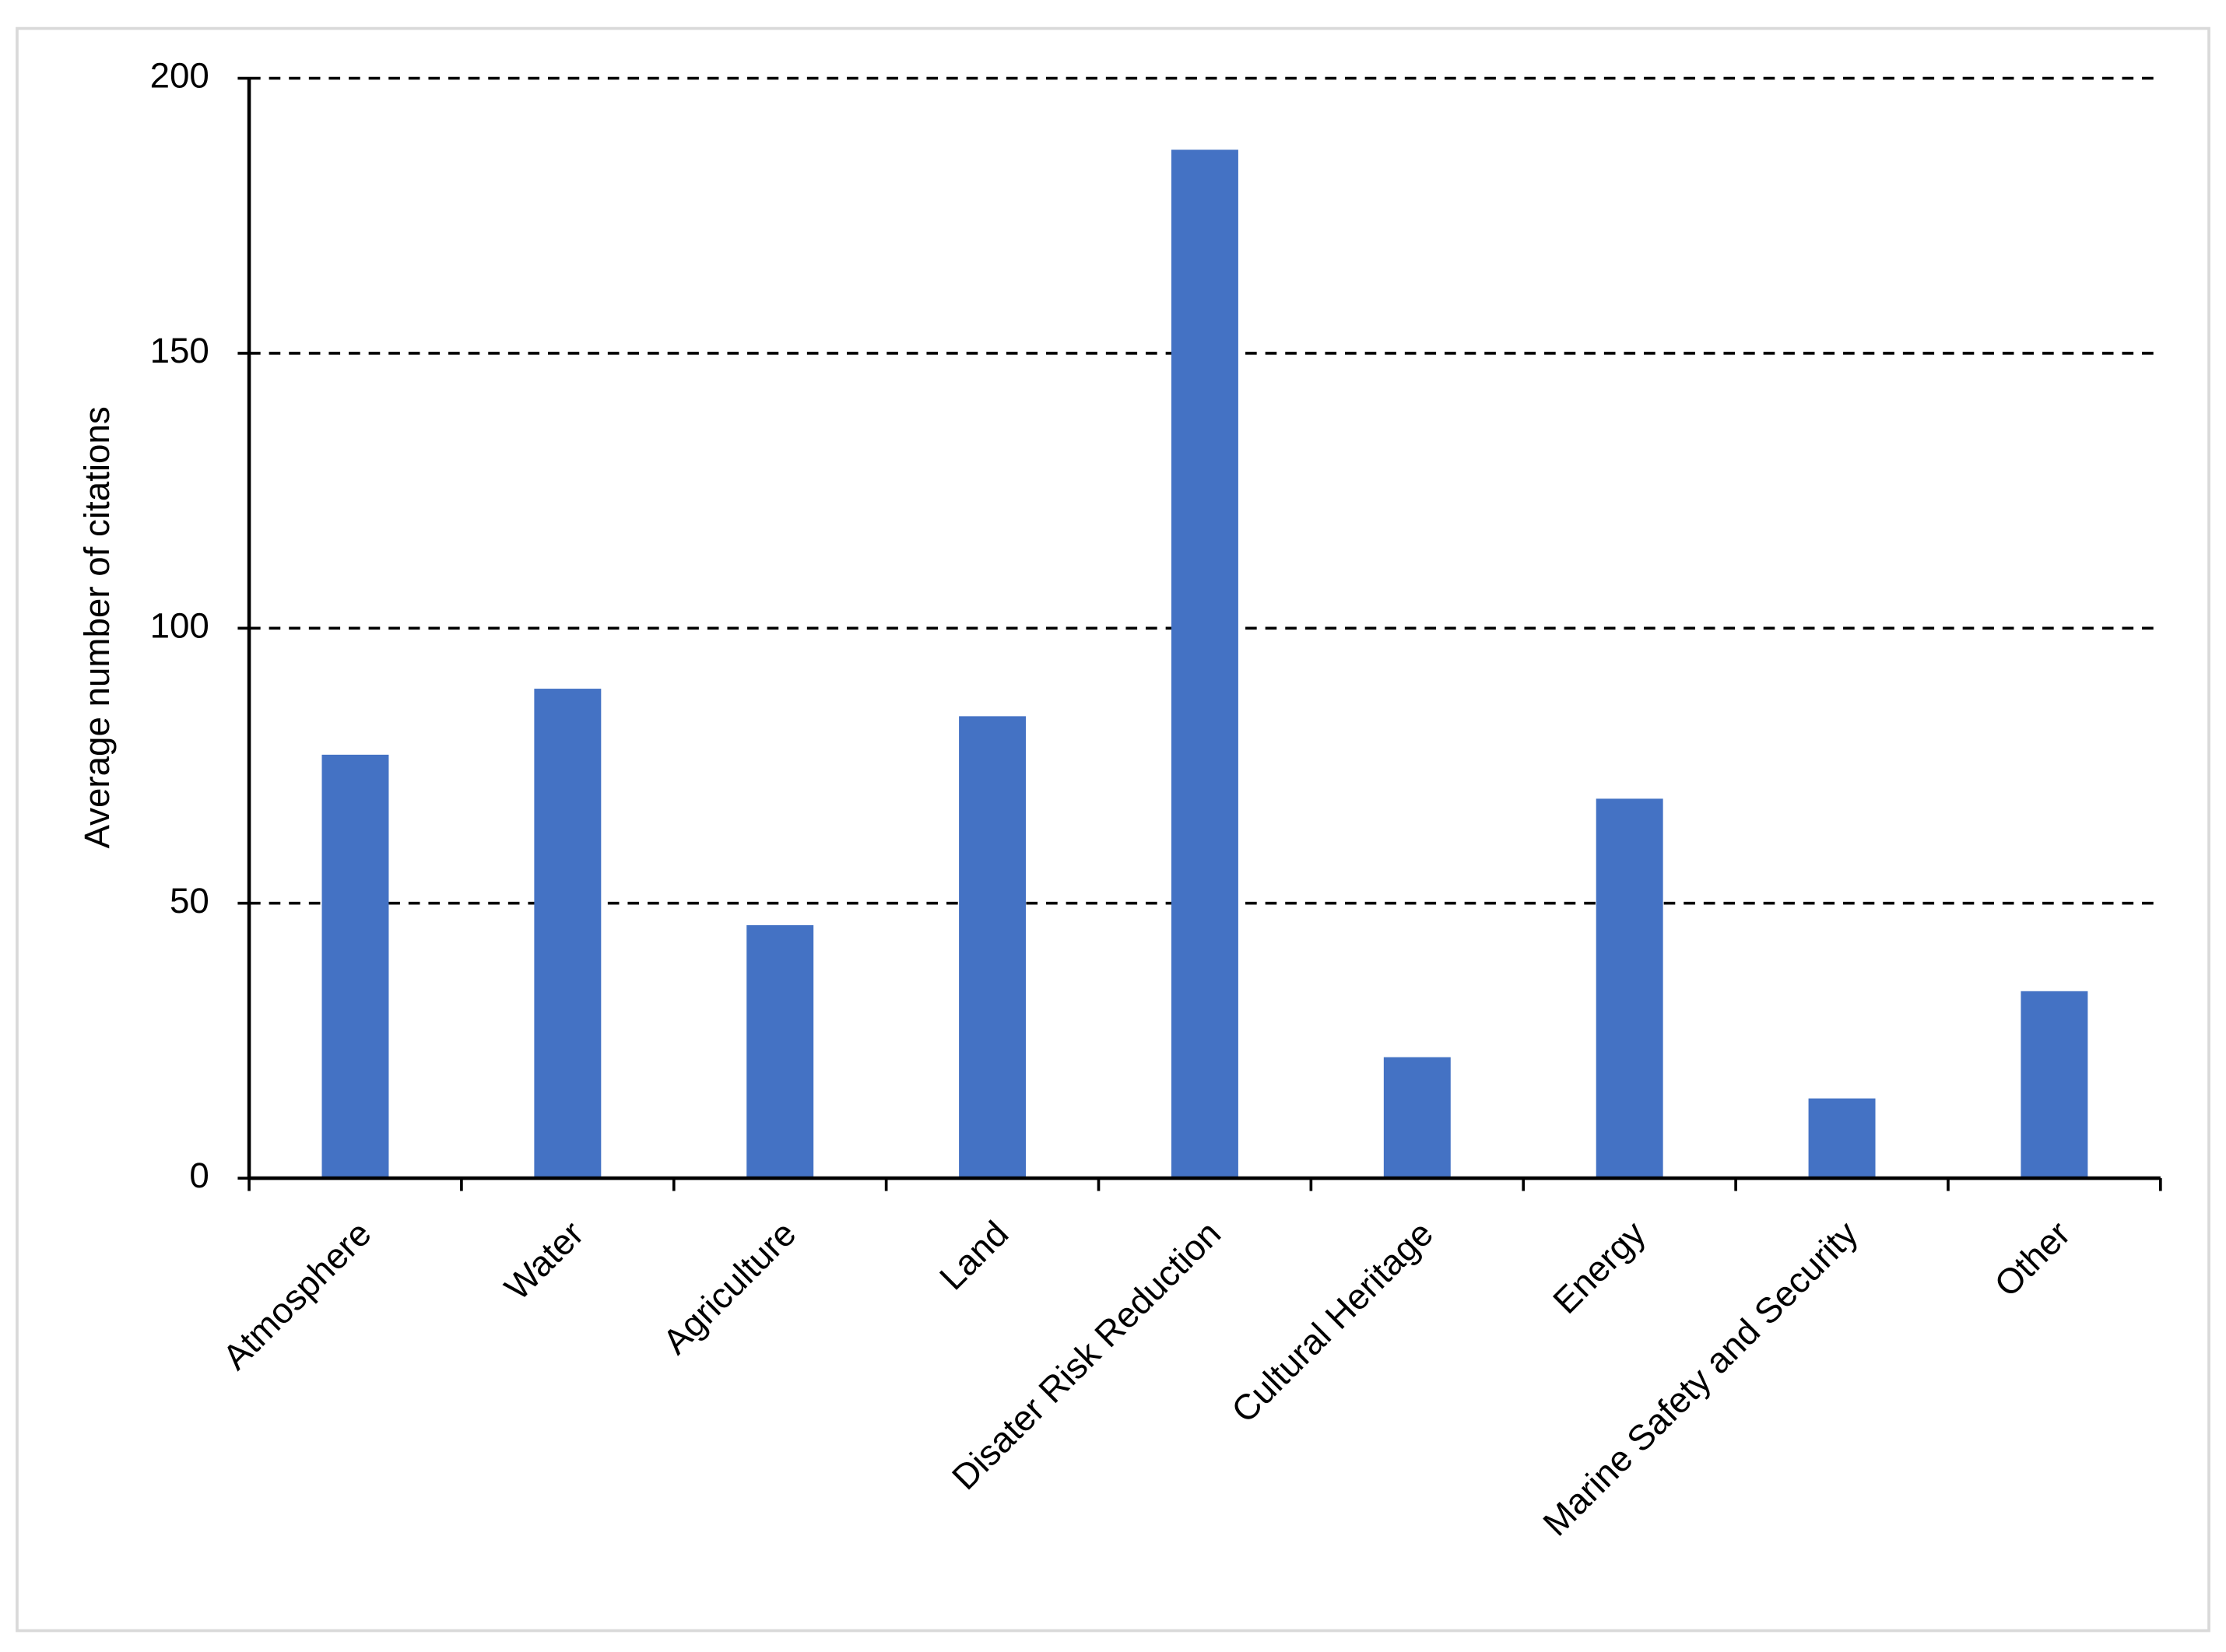 The width and height of the screenshot is (2226, 1652). Describe the element at coordinates (189, 901) in the screenshot. I see `y-tick-label: 50` at that location.